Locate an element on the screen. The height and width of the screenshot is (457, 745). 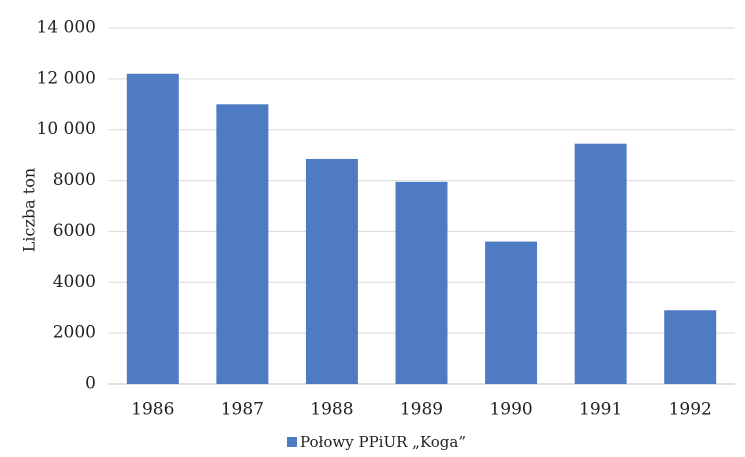
x-tick-label: 1988 is located at coordinates (331, 410).